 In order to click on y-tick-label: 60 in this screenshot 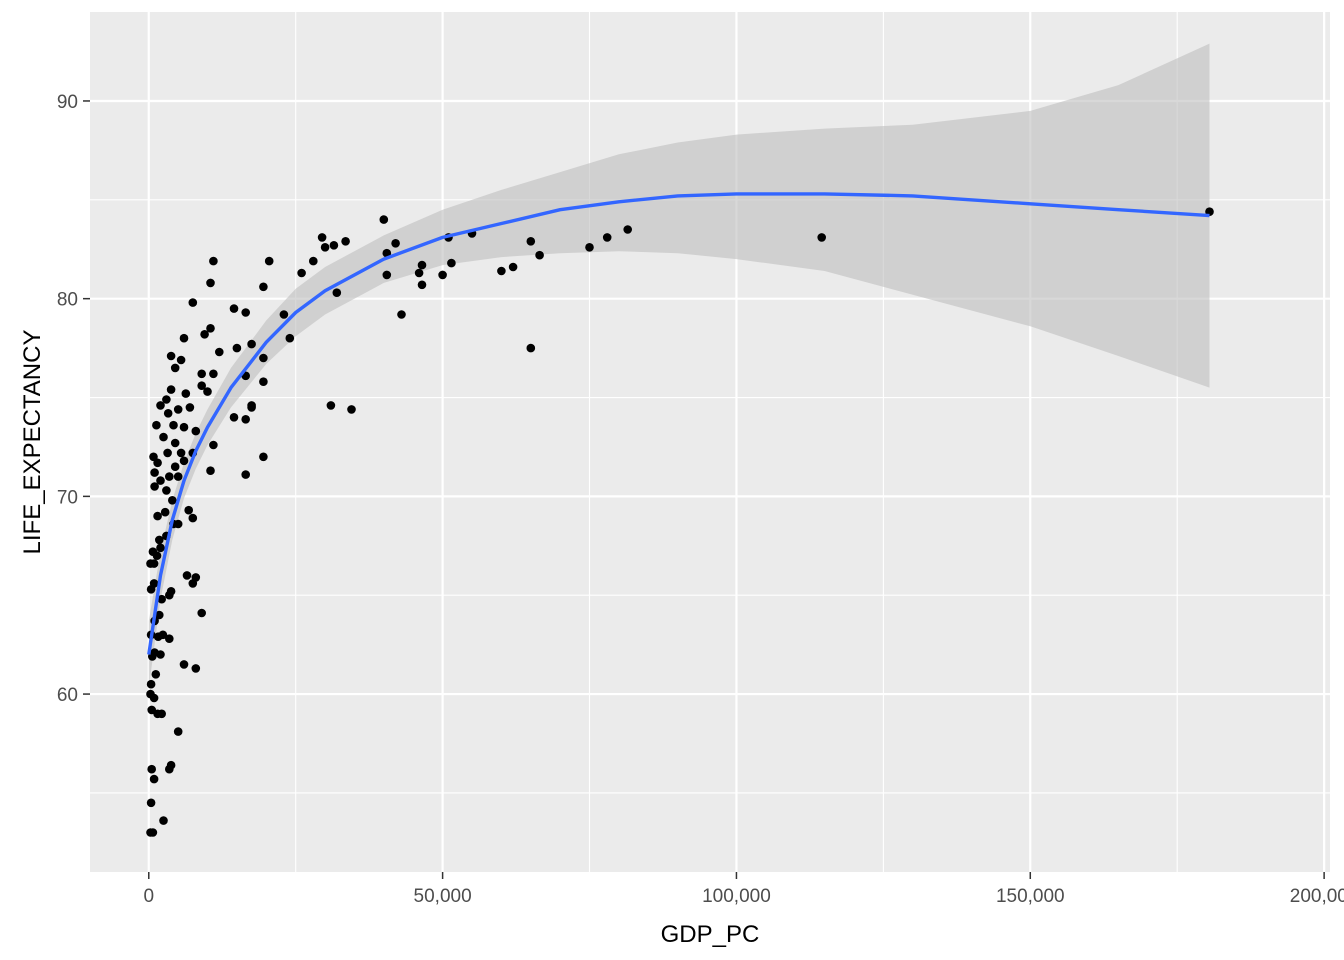, I will do `click(67, 695)`.